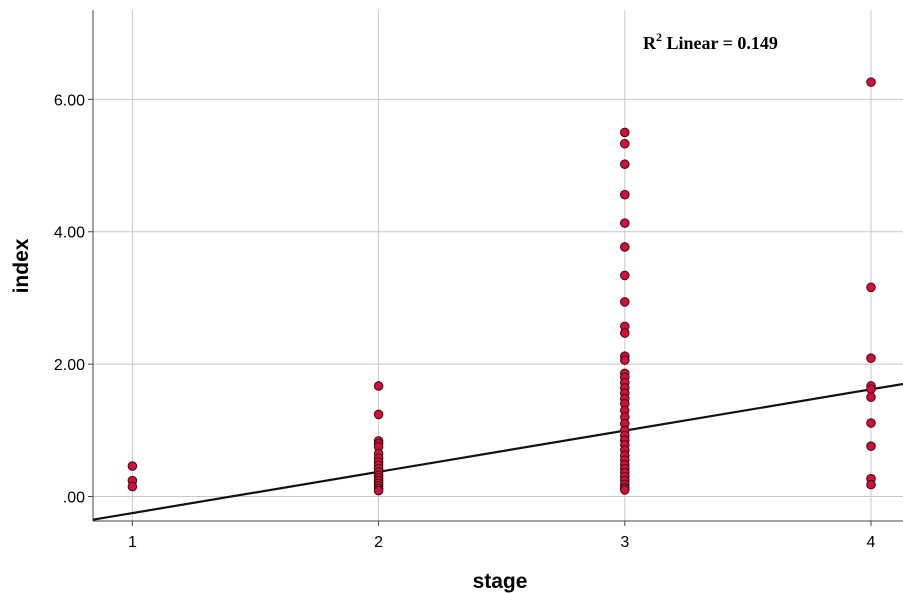 The image size is (903, 594). What do you see at coordinates (74, 498) in the screenshot?
I see `y-tick-label: .00` at bounding box center [74, 498].